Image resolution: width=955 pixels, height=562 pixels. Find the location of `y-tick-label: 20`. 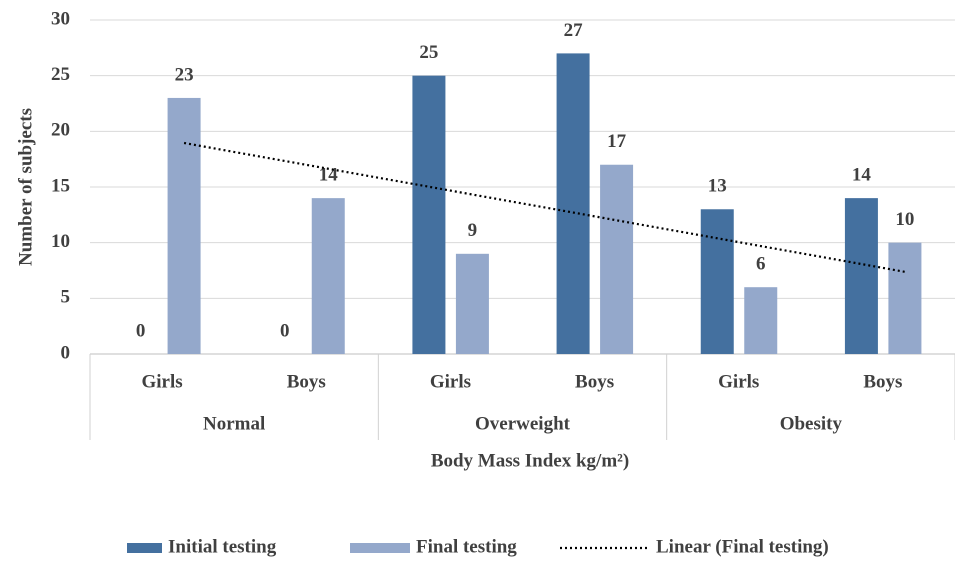

y-tick-label: 20 is located at coordinates (60, 130).